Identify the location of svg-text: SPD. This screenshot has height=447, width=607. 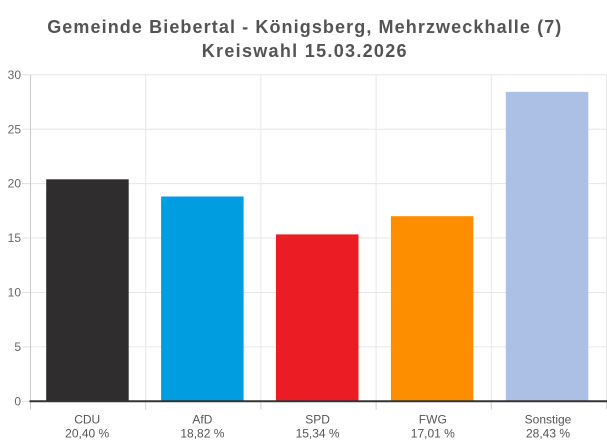
(317, 419).